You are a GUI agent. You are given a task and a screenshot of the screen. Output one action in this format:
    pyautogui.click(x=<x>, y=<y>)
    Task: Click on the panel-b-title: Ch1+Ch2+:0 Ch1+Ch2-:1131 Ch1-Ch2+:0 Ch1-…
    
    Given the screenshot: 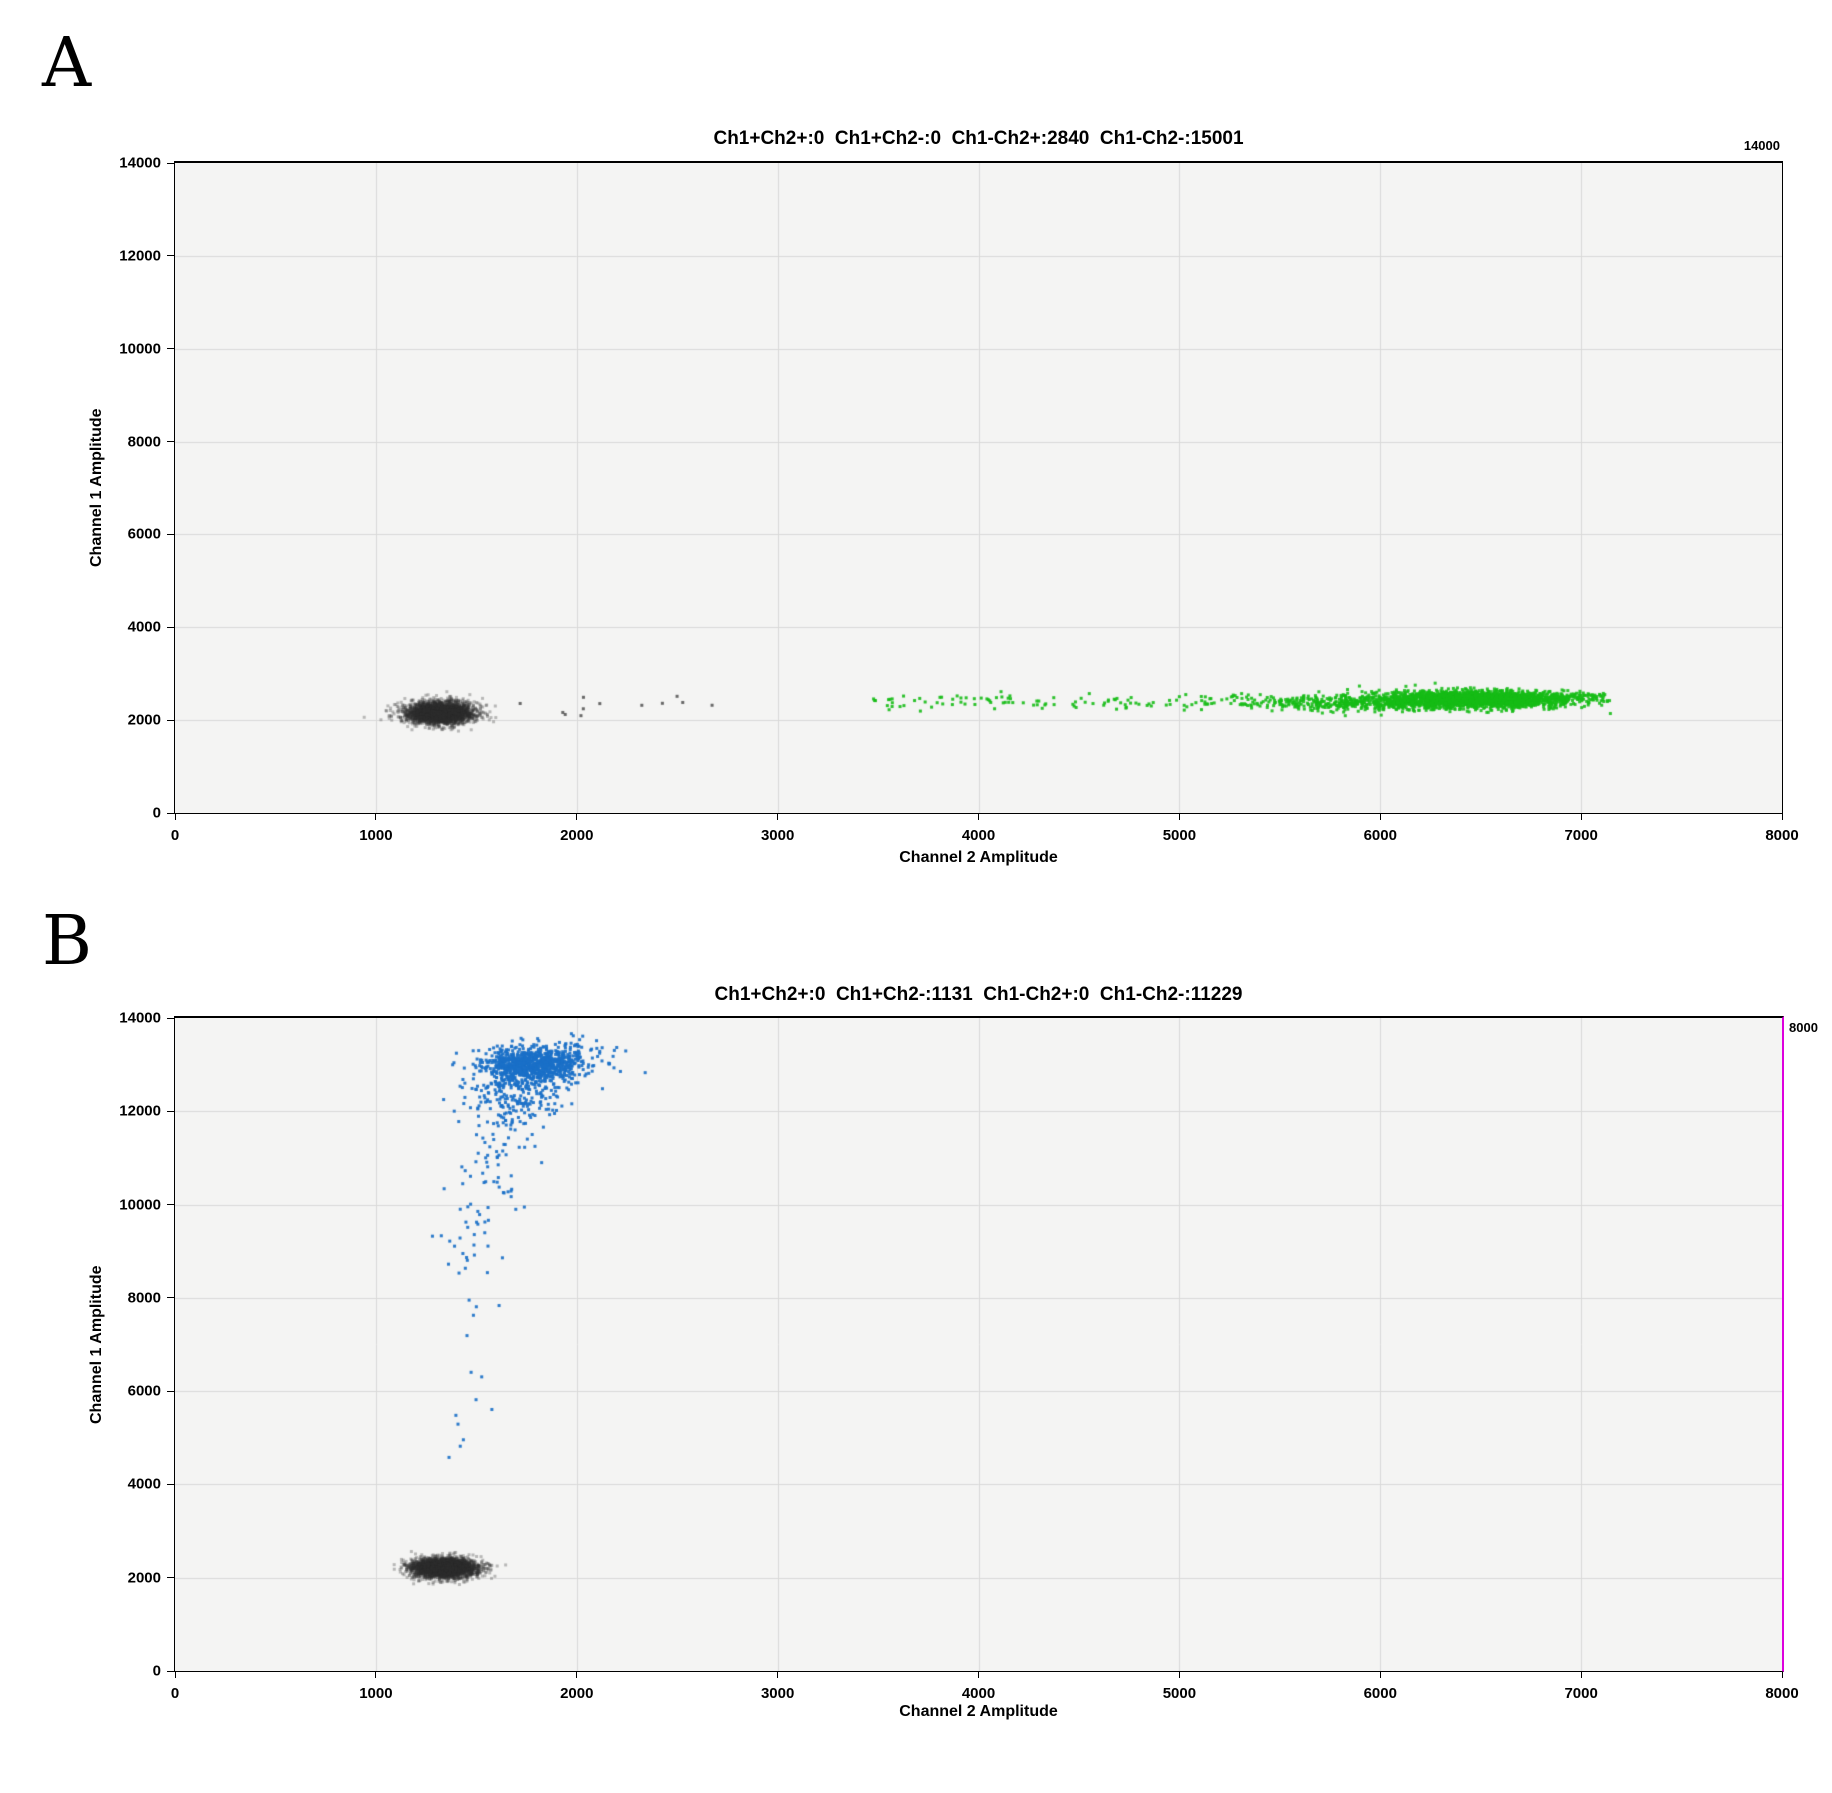 What is the action you would take?
    pyautogui.click(x=978, y=994)
    